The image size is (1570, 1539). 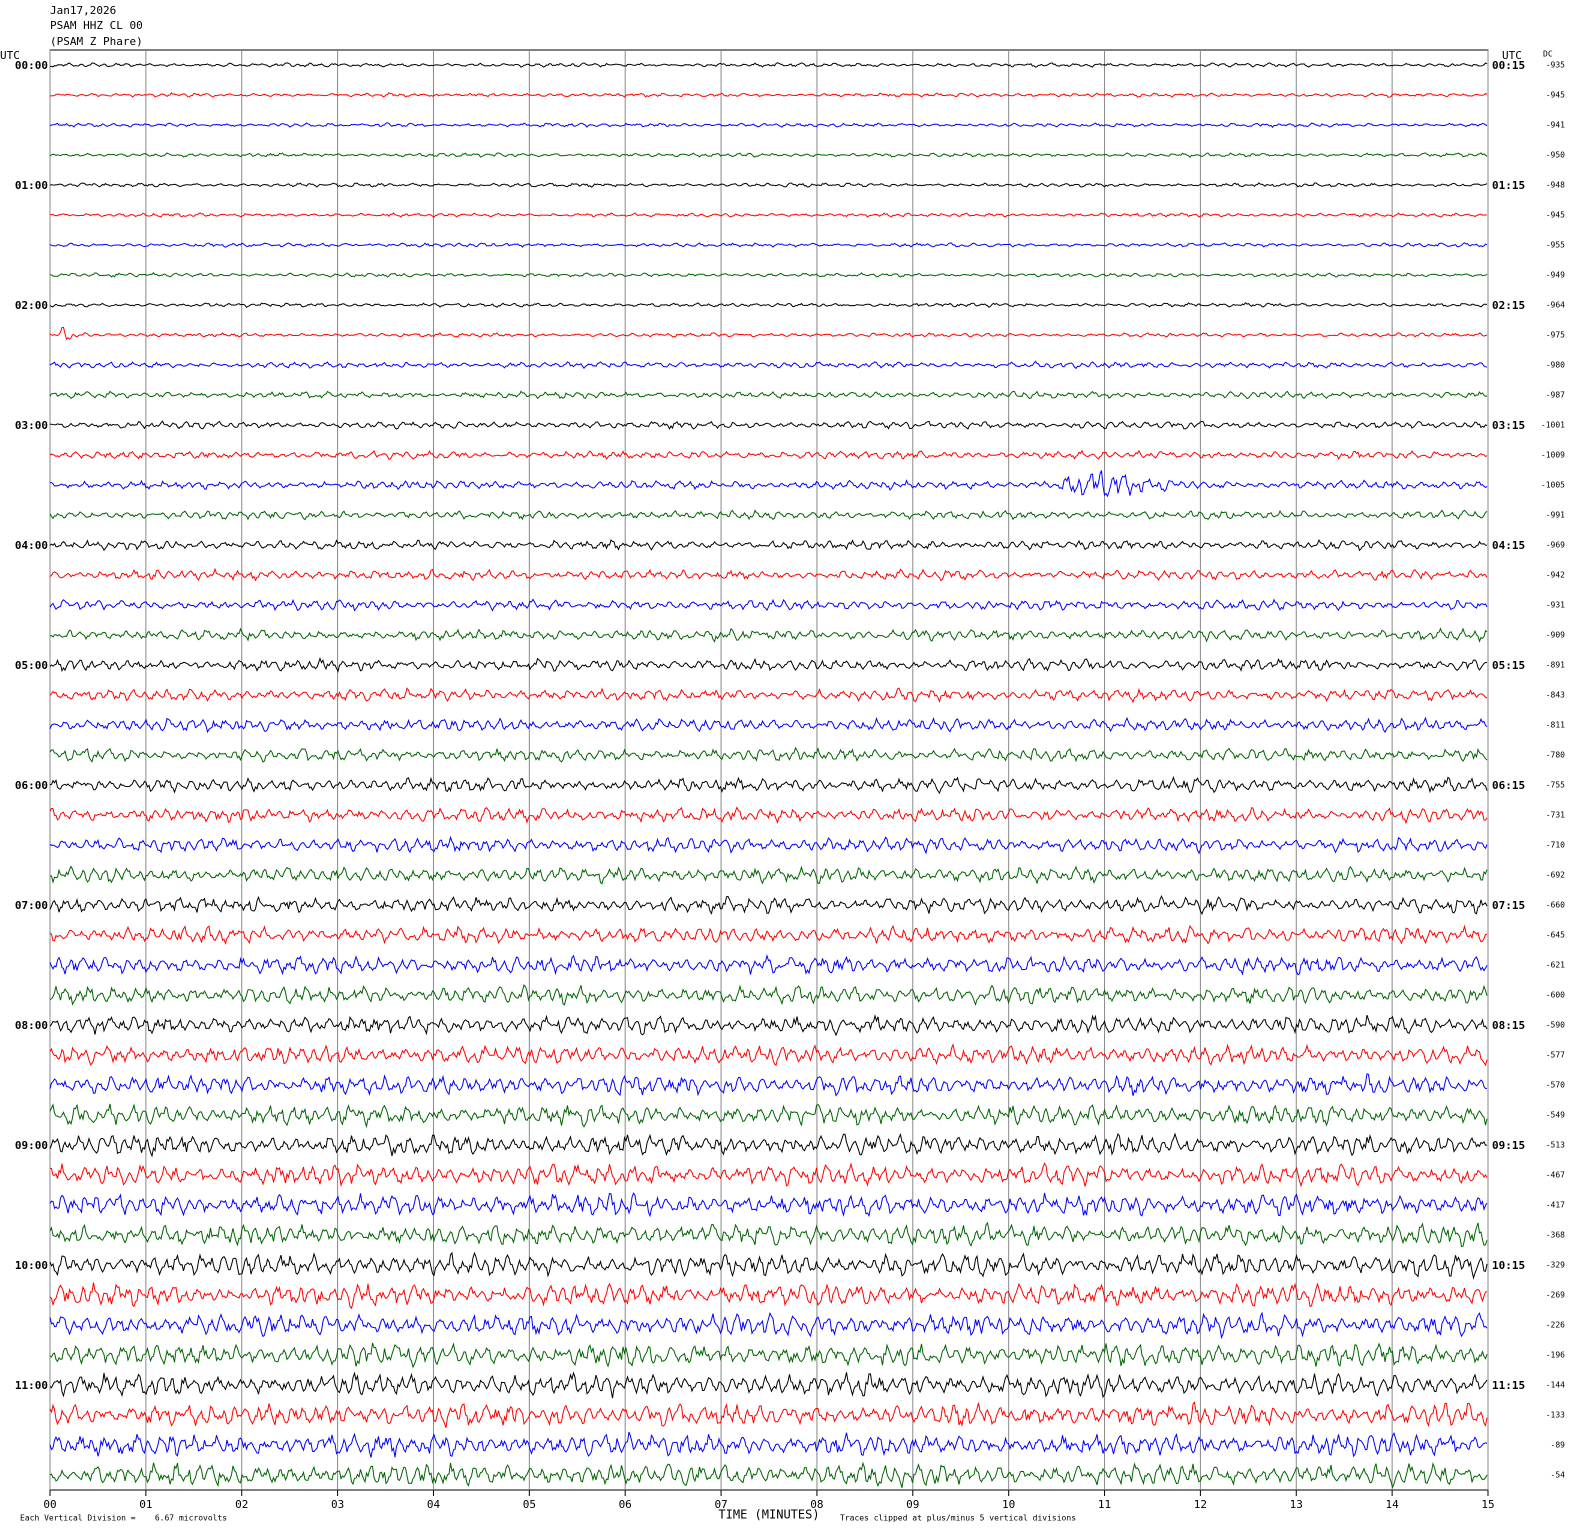 What do you see at coordinates (720, 1504) in the screenshot?
I see `x-tick-label: 07` at bounding box center [720, 1504].